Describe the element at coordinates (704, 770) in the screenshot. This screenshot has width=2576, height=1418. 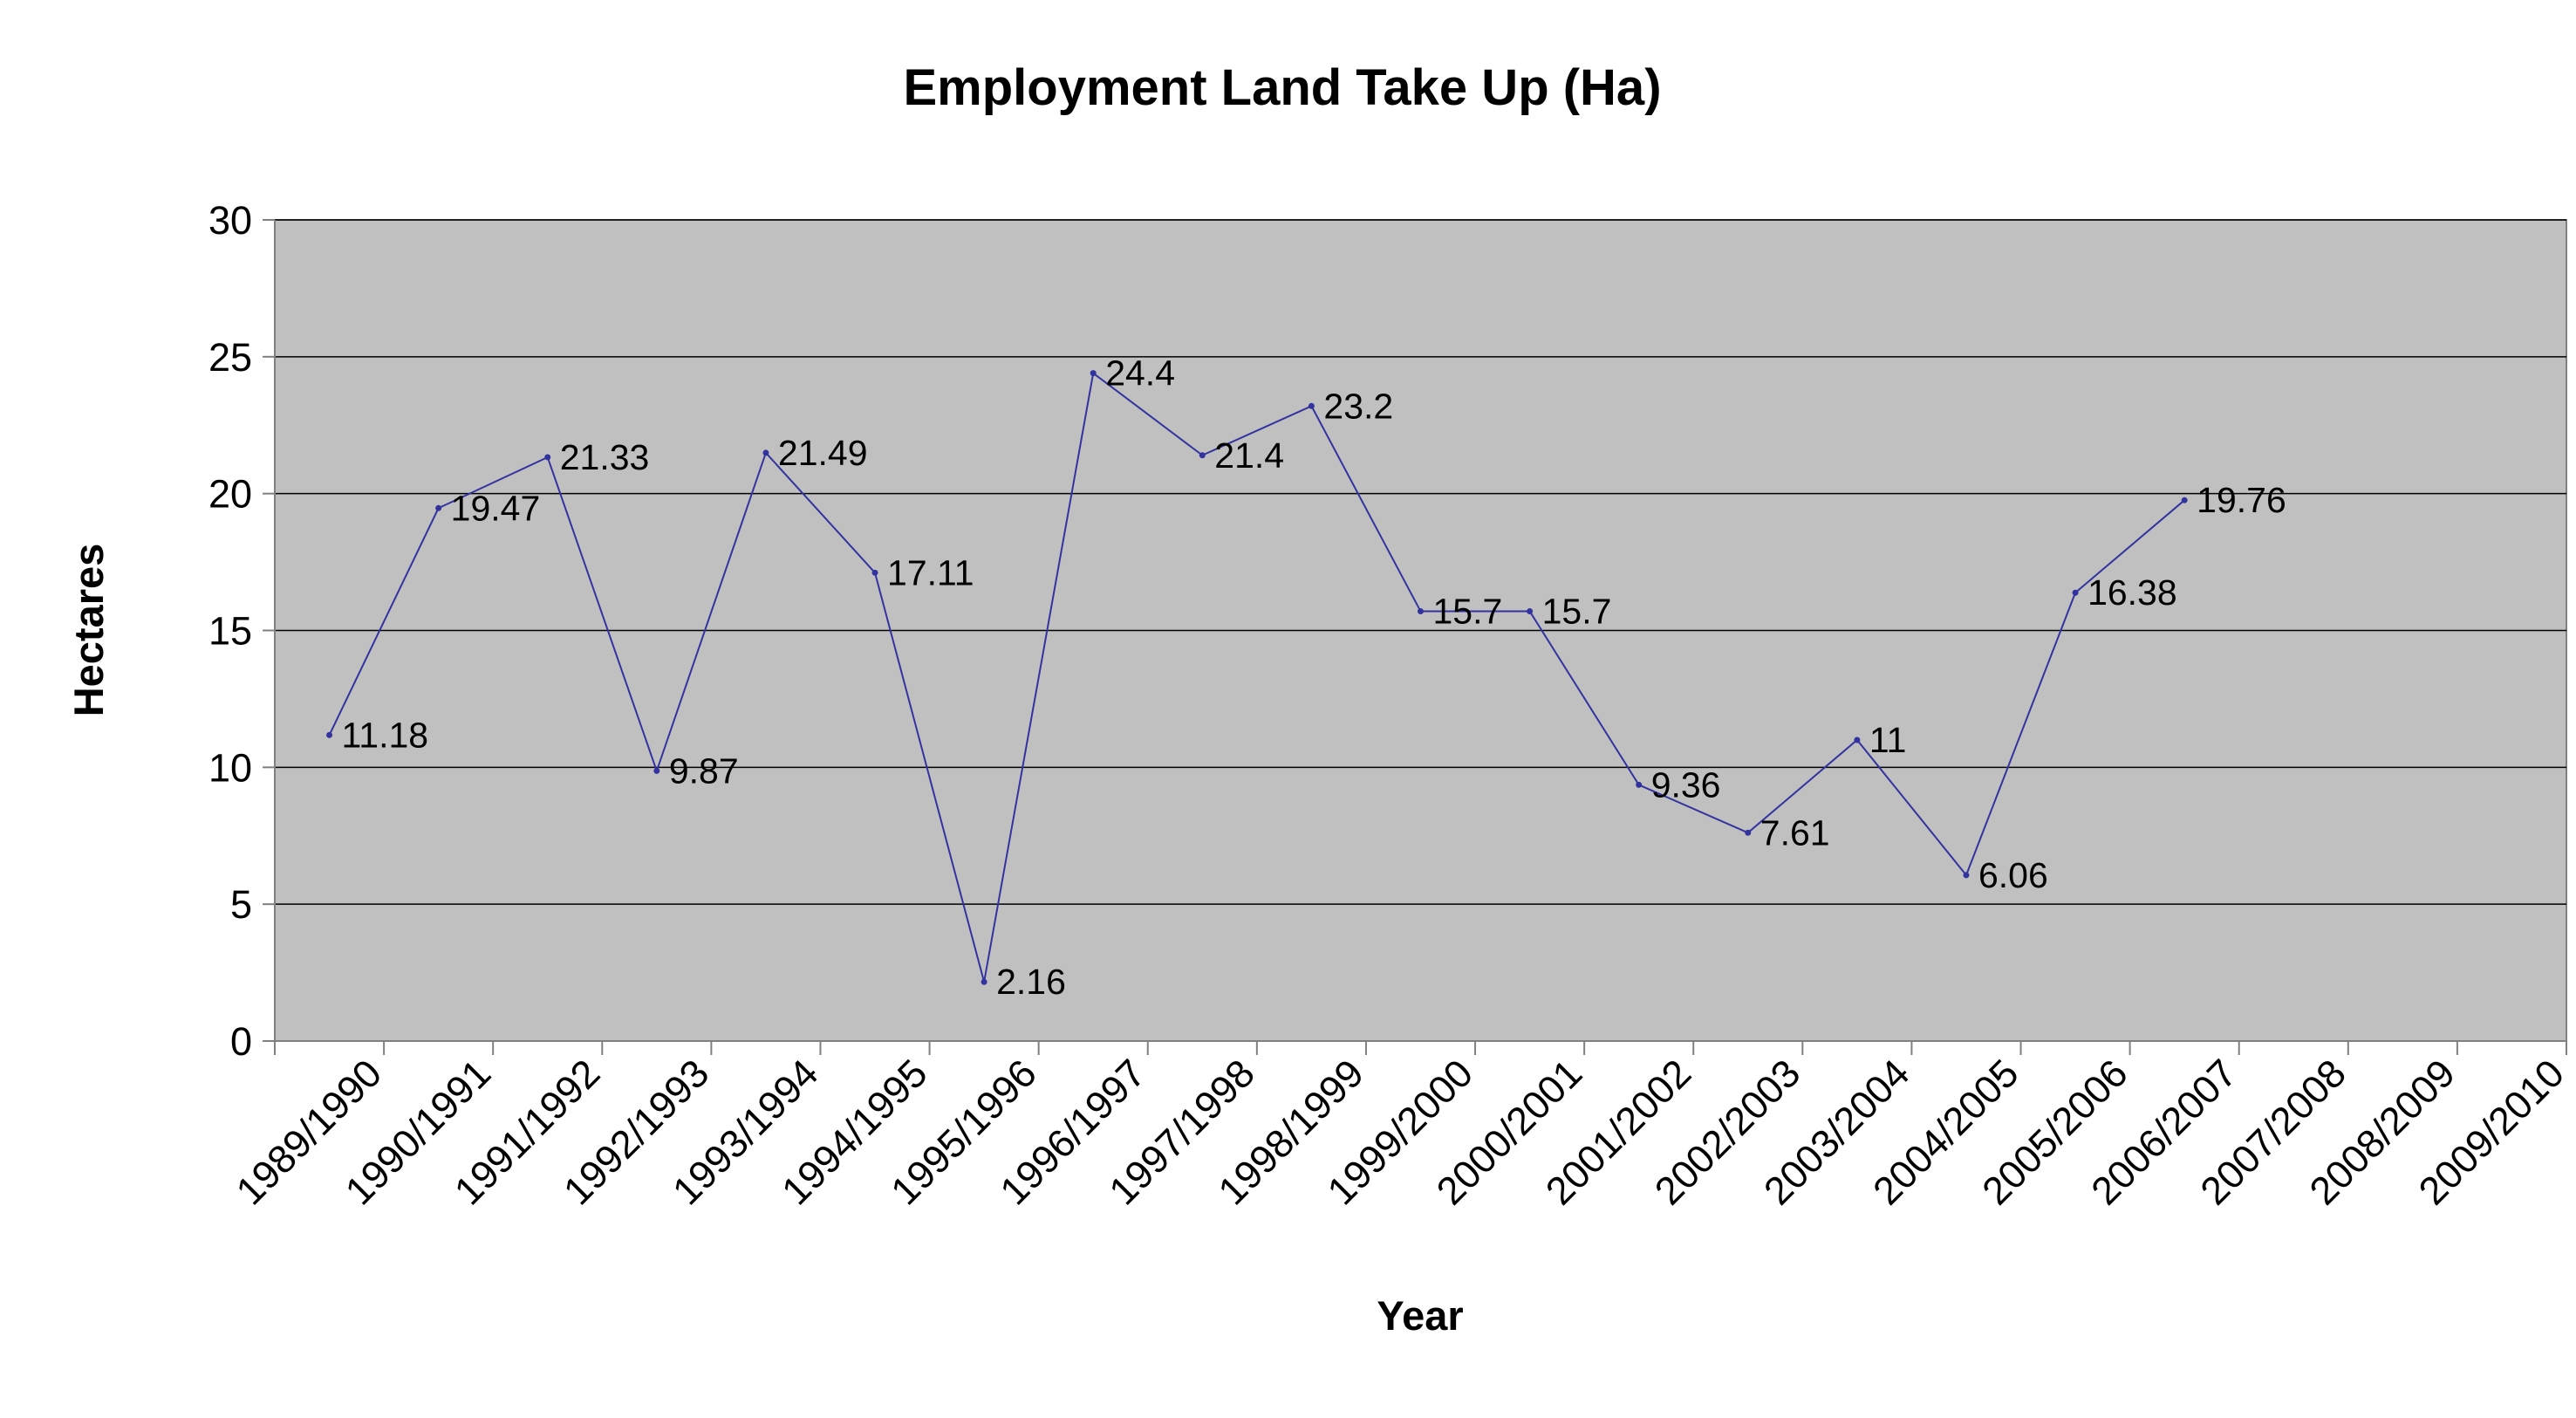
I see `data-label: 9.87` at that location.